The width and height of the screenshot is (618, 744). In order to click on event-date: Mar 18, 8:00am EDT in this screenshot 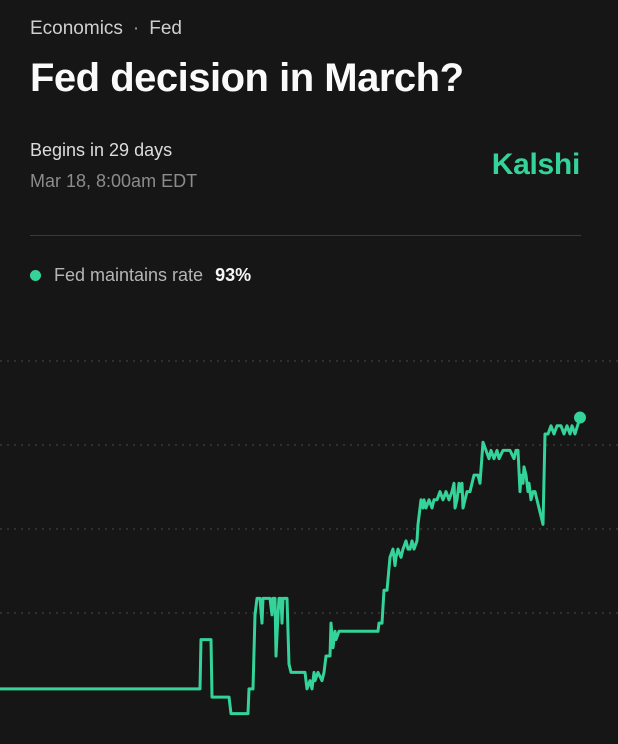, I will do `click(114, 181)`.